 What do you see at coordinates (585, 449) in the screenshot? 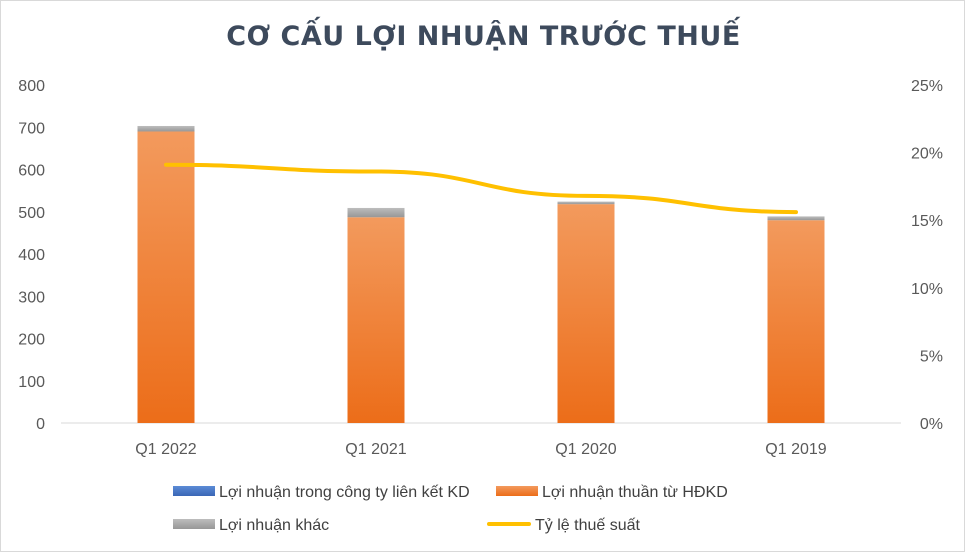
I see `category-label: Q1 2020` at bounding box center [585, 449].